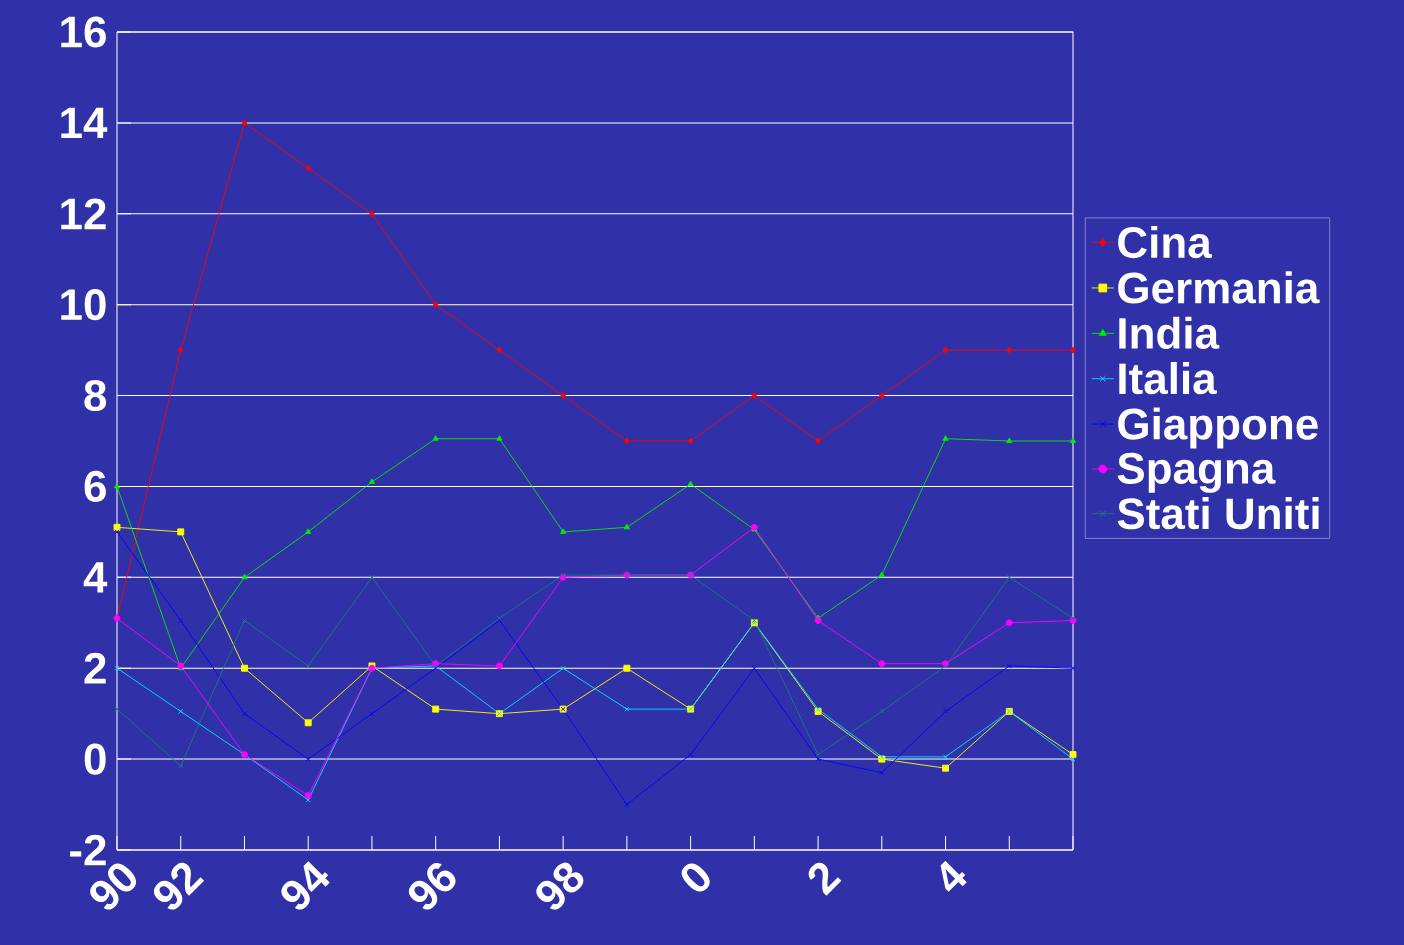  Describe the element at coordinates (432, 886) in the screenshot. I see `x-tick-label: 96` at that location.